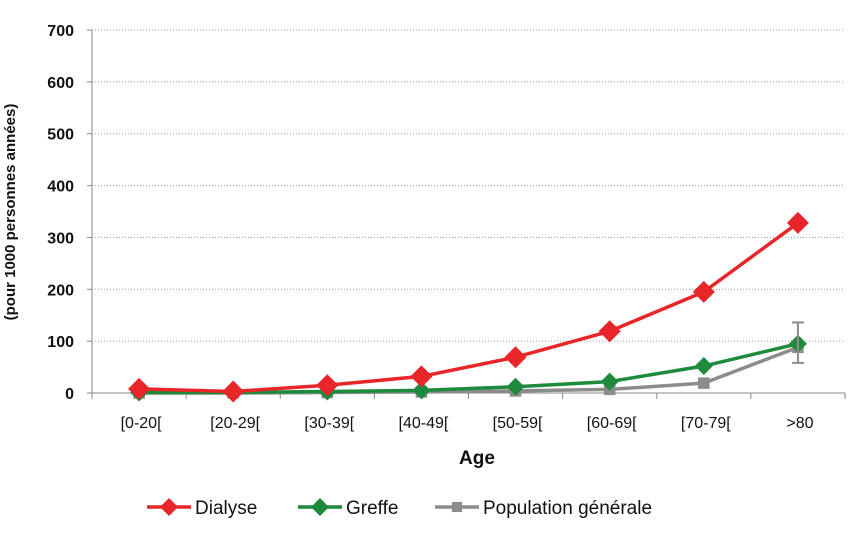  What do you see at coordinates (477, 458) in the screenshot?
I see `x-axis-label: Age` at bounding box center [477, 458].